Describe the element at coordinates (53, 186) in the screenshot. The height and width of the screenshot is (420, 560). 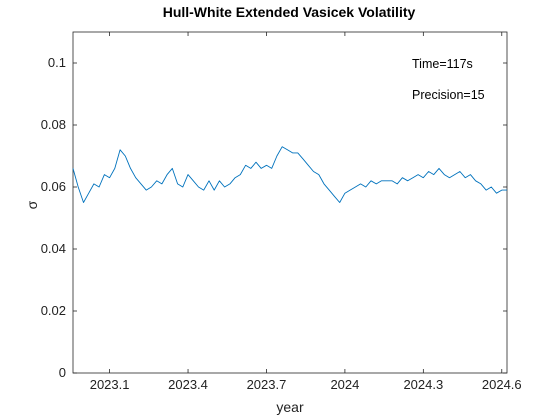
I see `y-tick-label: 0.06` at that location.